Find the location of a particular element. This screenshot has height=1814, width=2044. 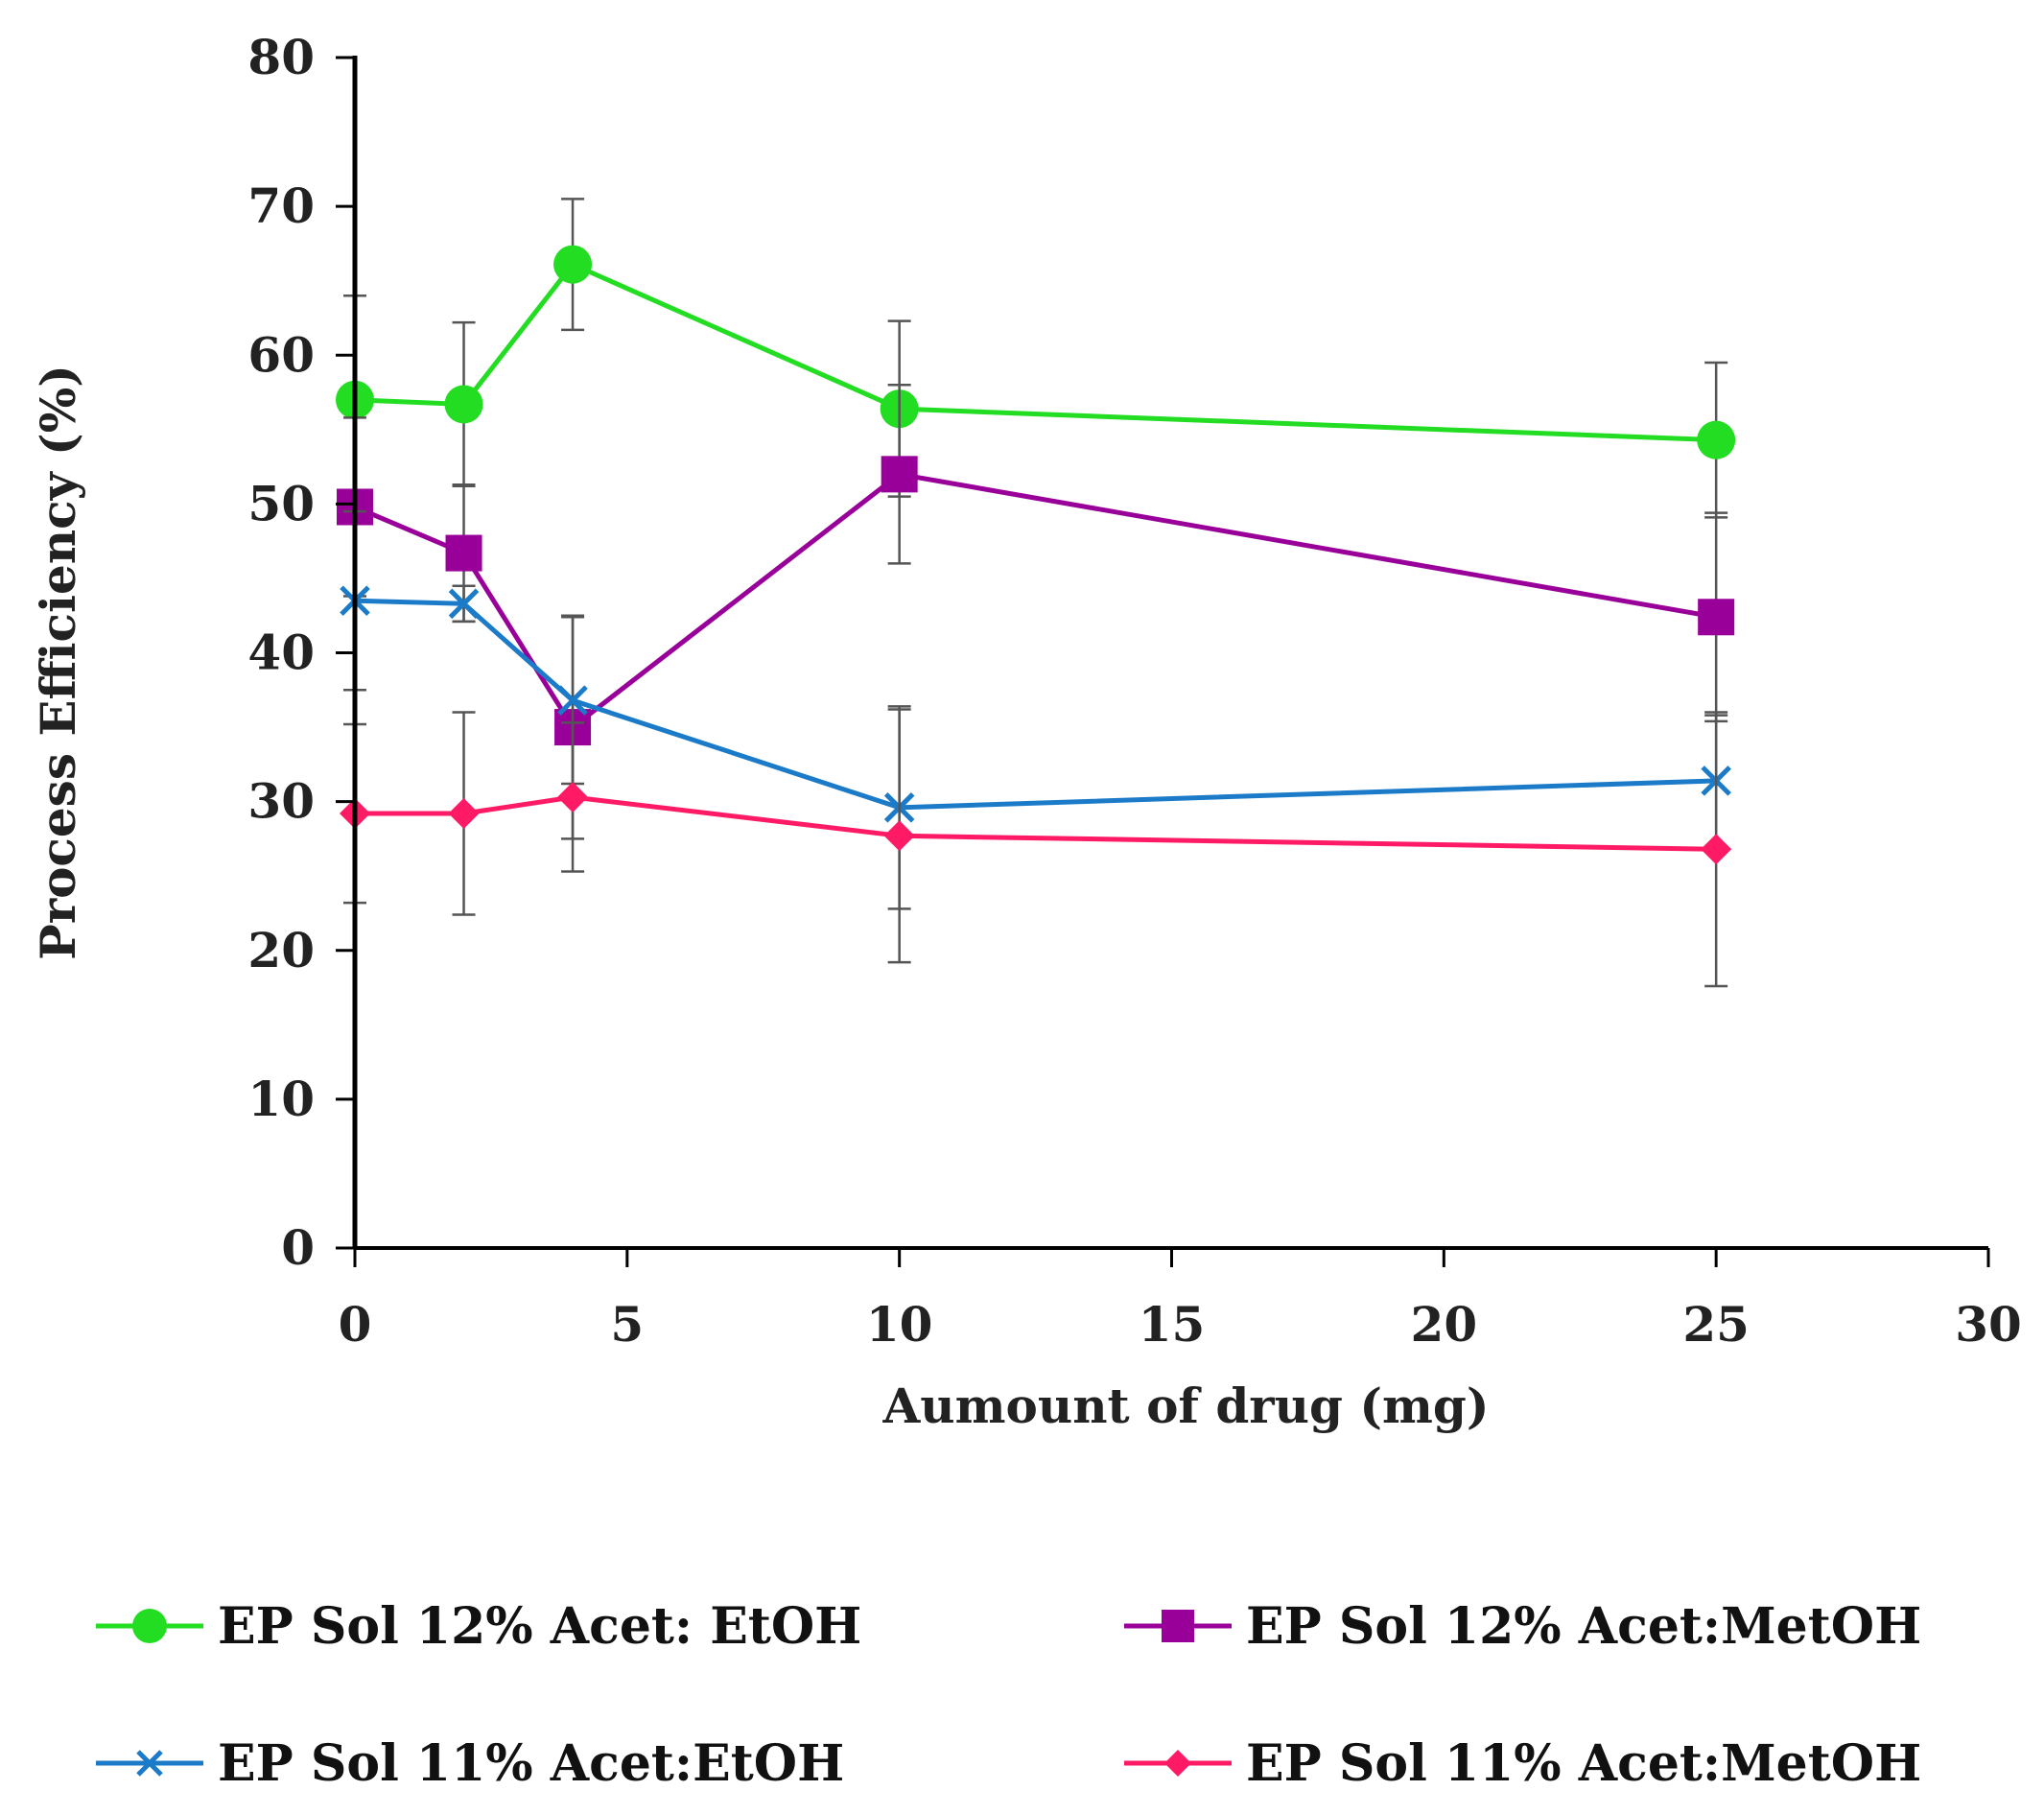

x-tick-label: 25 is located at coordinates (1716, 1324).